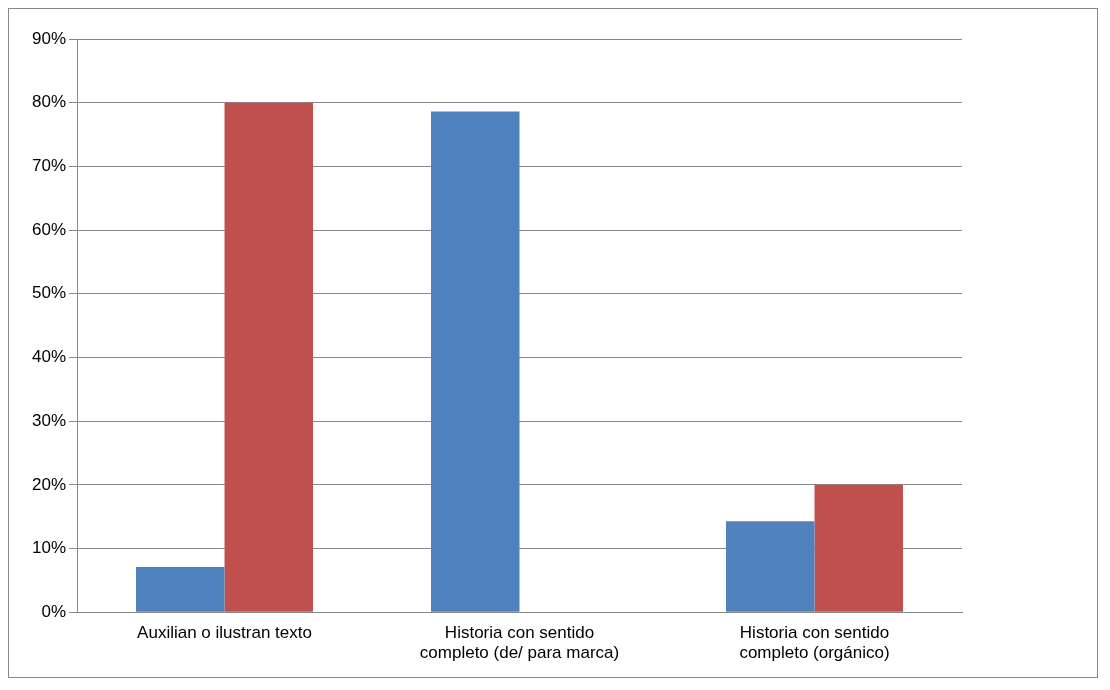 The image size is (1110, 690). What do you see at coordinates (54, 611) in the screenshot?
I see `y-tick-label: 0%` at bounding box center [54, 611].